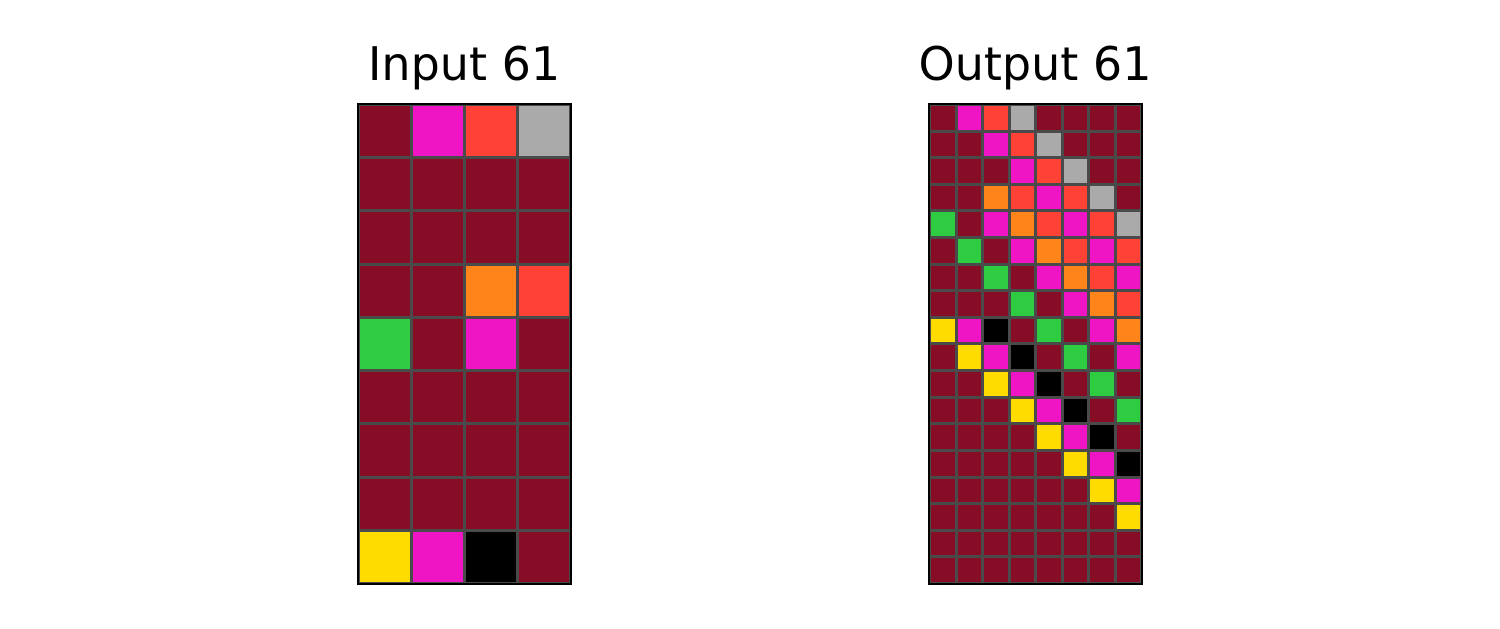 The height and width of the screenshot is (629, 1500). I want to click on input-cell-r1-c3, so click(544, 184).